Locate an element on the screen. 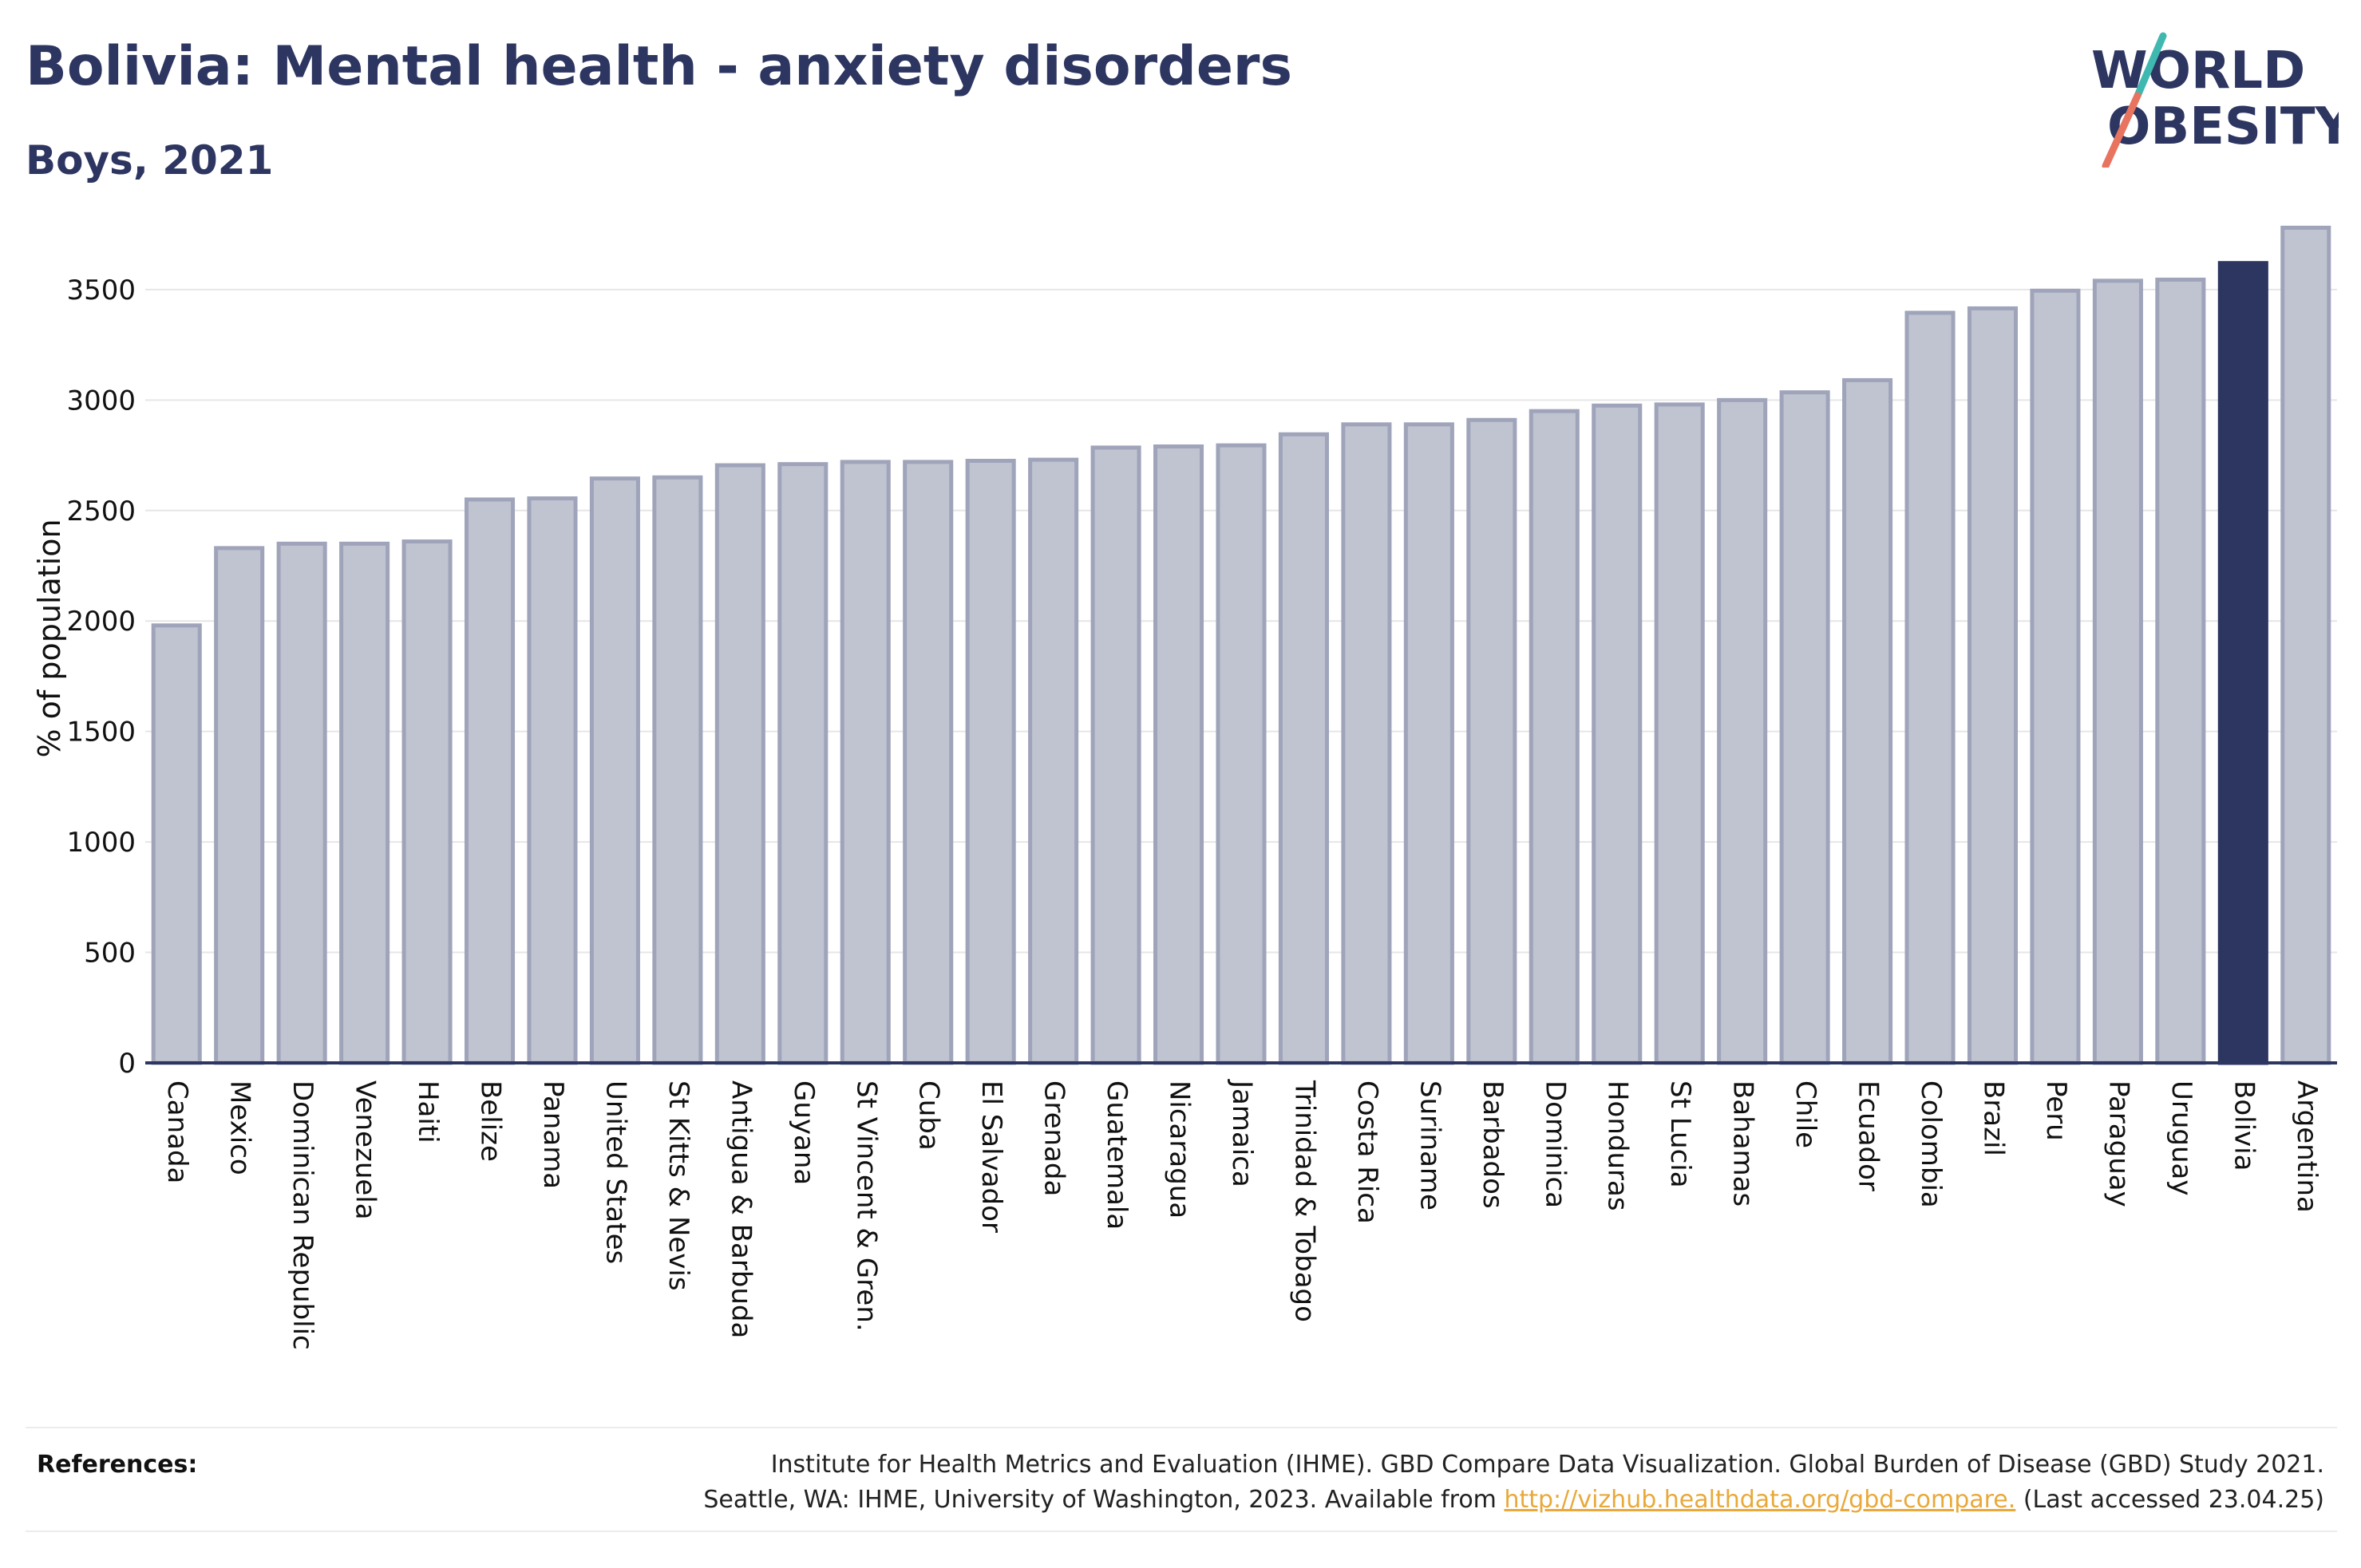 This screenshot has width=2361, height=1568. x-tick-label: Bolivia is located at coordinates (2244, 1125).